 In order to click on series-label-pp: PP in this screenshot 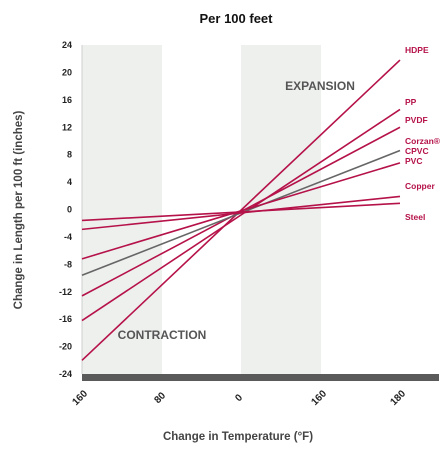, I will do `click(411, 102)`.